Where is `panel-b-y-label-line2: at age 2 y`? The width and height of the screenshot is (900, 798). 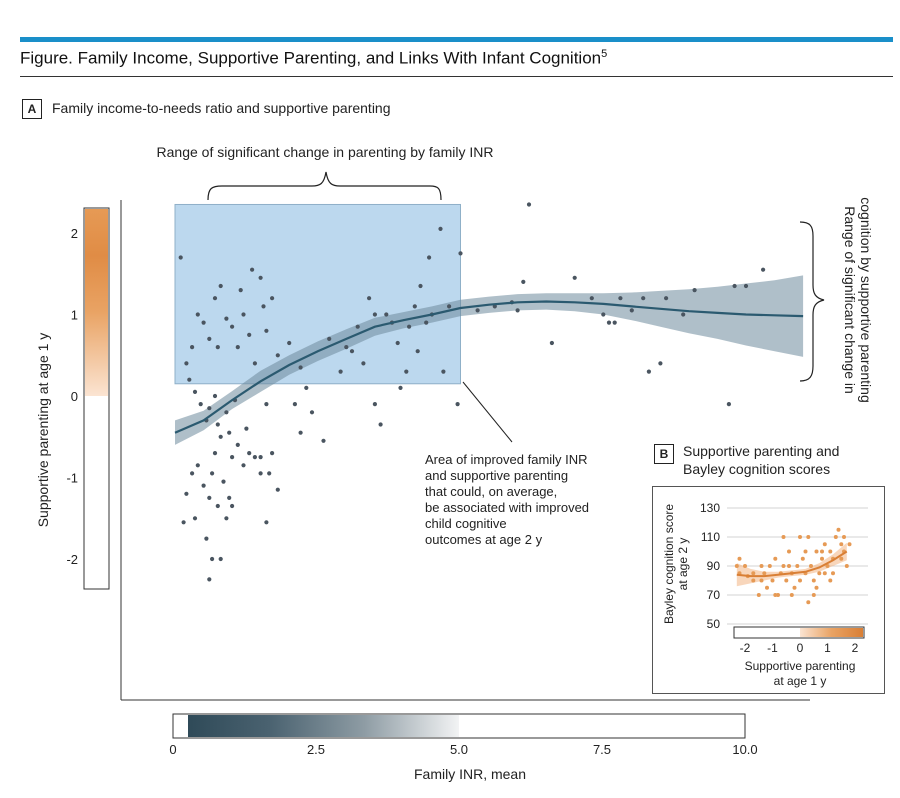 panel-b-y-label-line2: at age 2 y is located at coordinates (683, 564).